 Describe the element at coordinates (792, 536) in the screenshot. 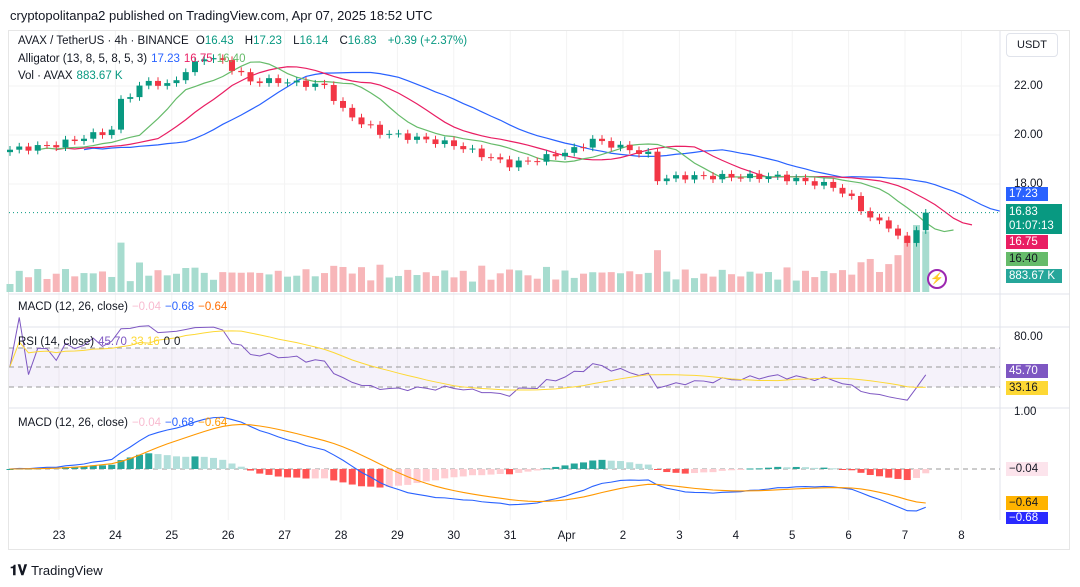

I see `date-tick: 5` at that location.